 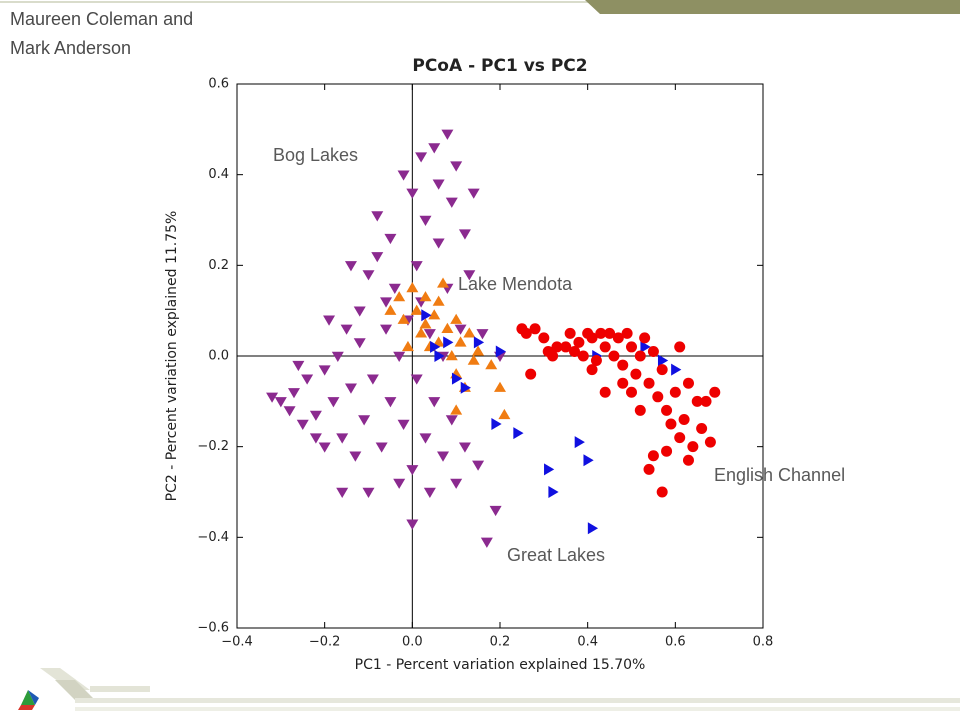 I want to click on logo, so click(x=28, y=700).